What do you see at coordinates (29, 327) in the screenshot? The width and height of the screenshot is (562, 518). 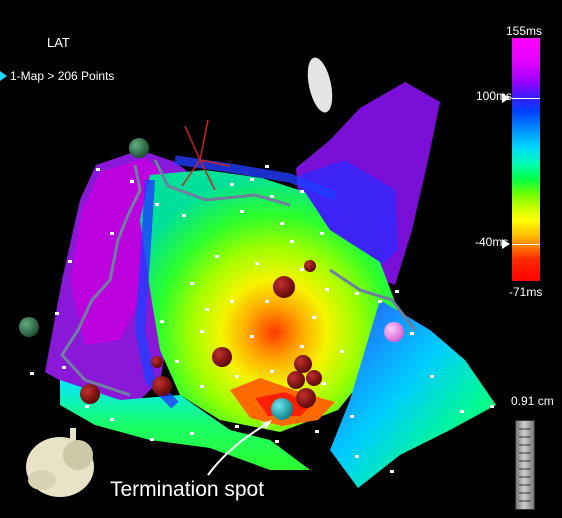 I see `landmark-green-left` at bounding box center [29, 327].